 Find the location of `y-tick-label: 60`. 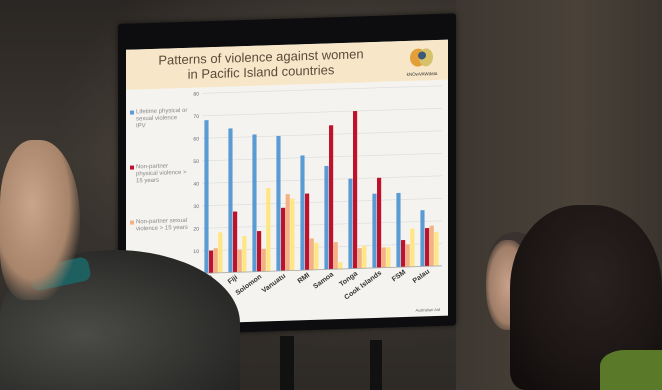

y-tick-label: 60 is located at coordinates (196, 139).